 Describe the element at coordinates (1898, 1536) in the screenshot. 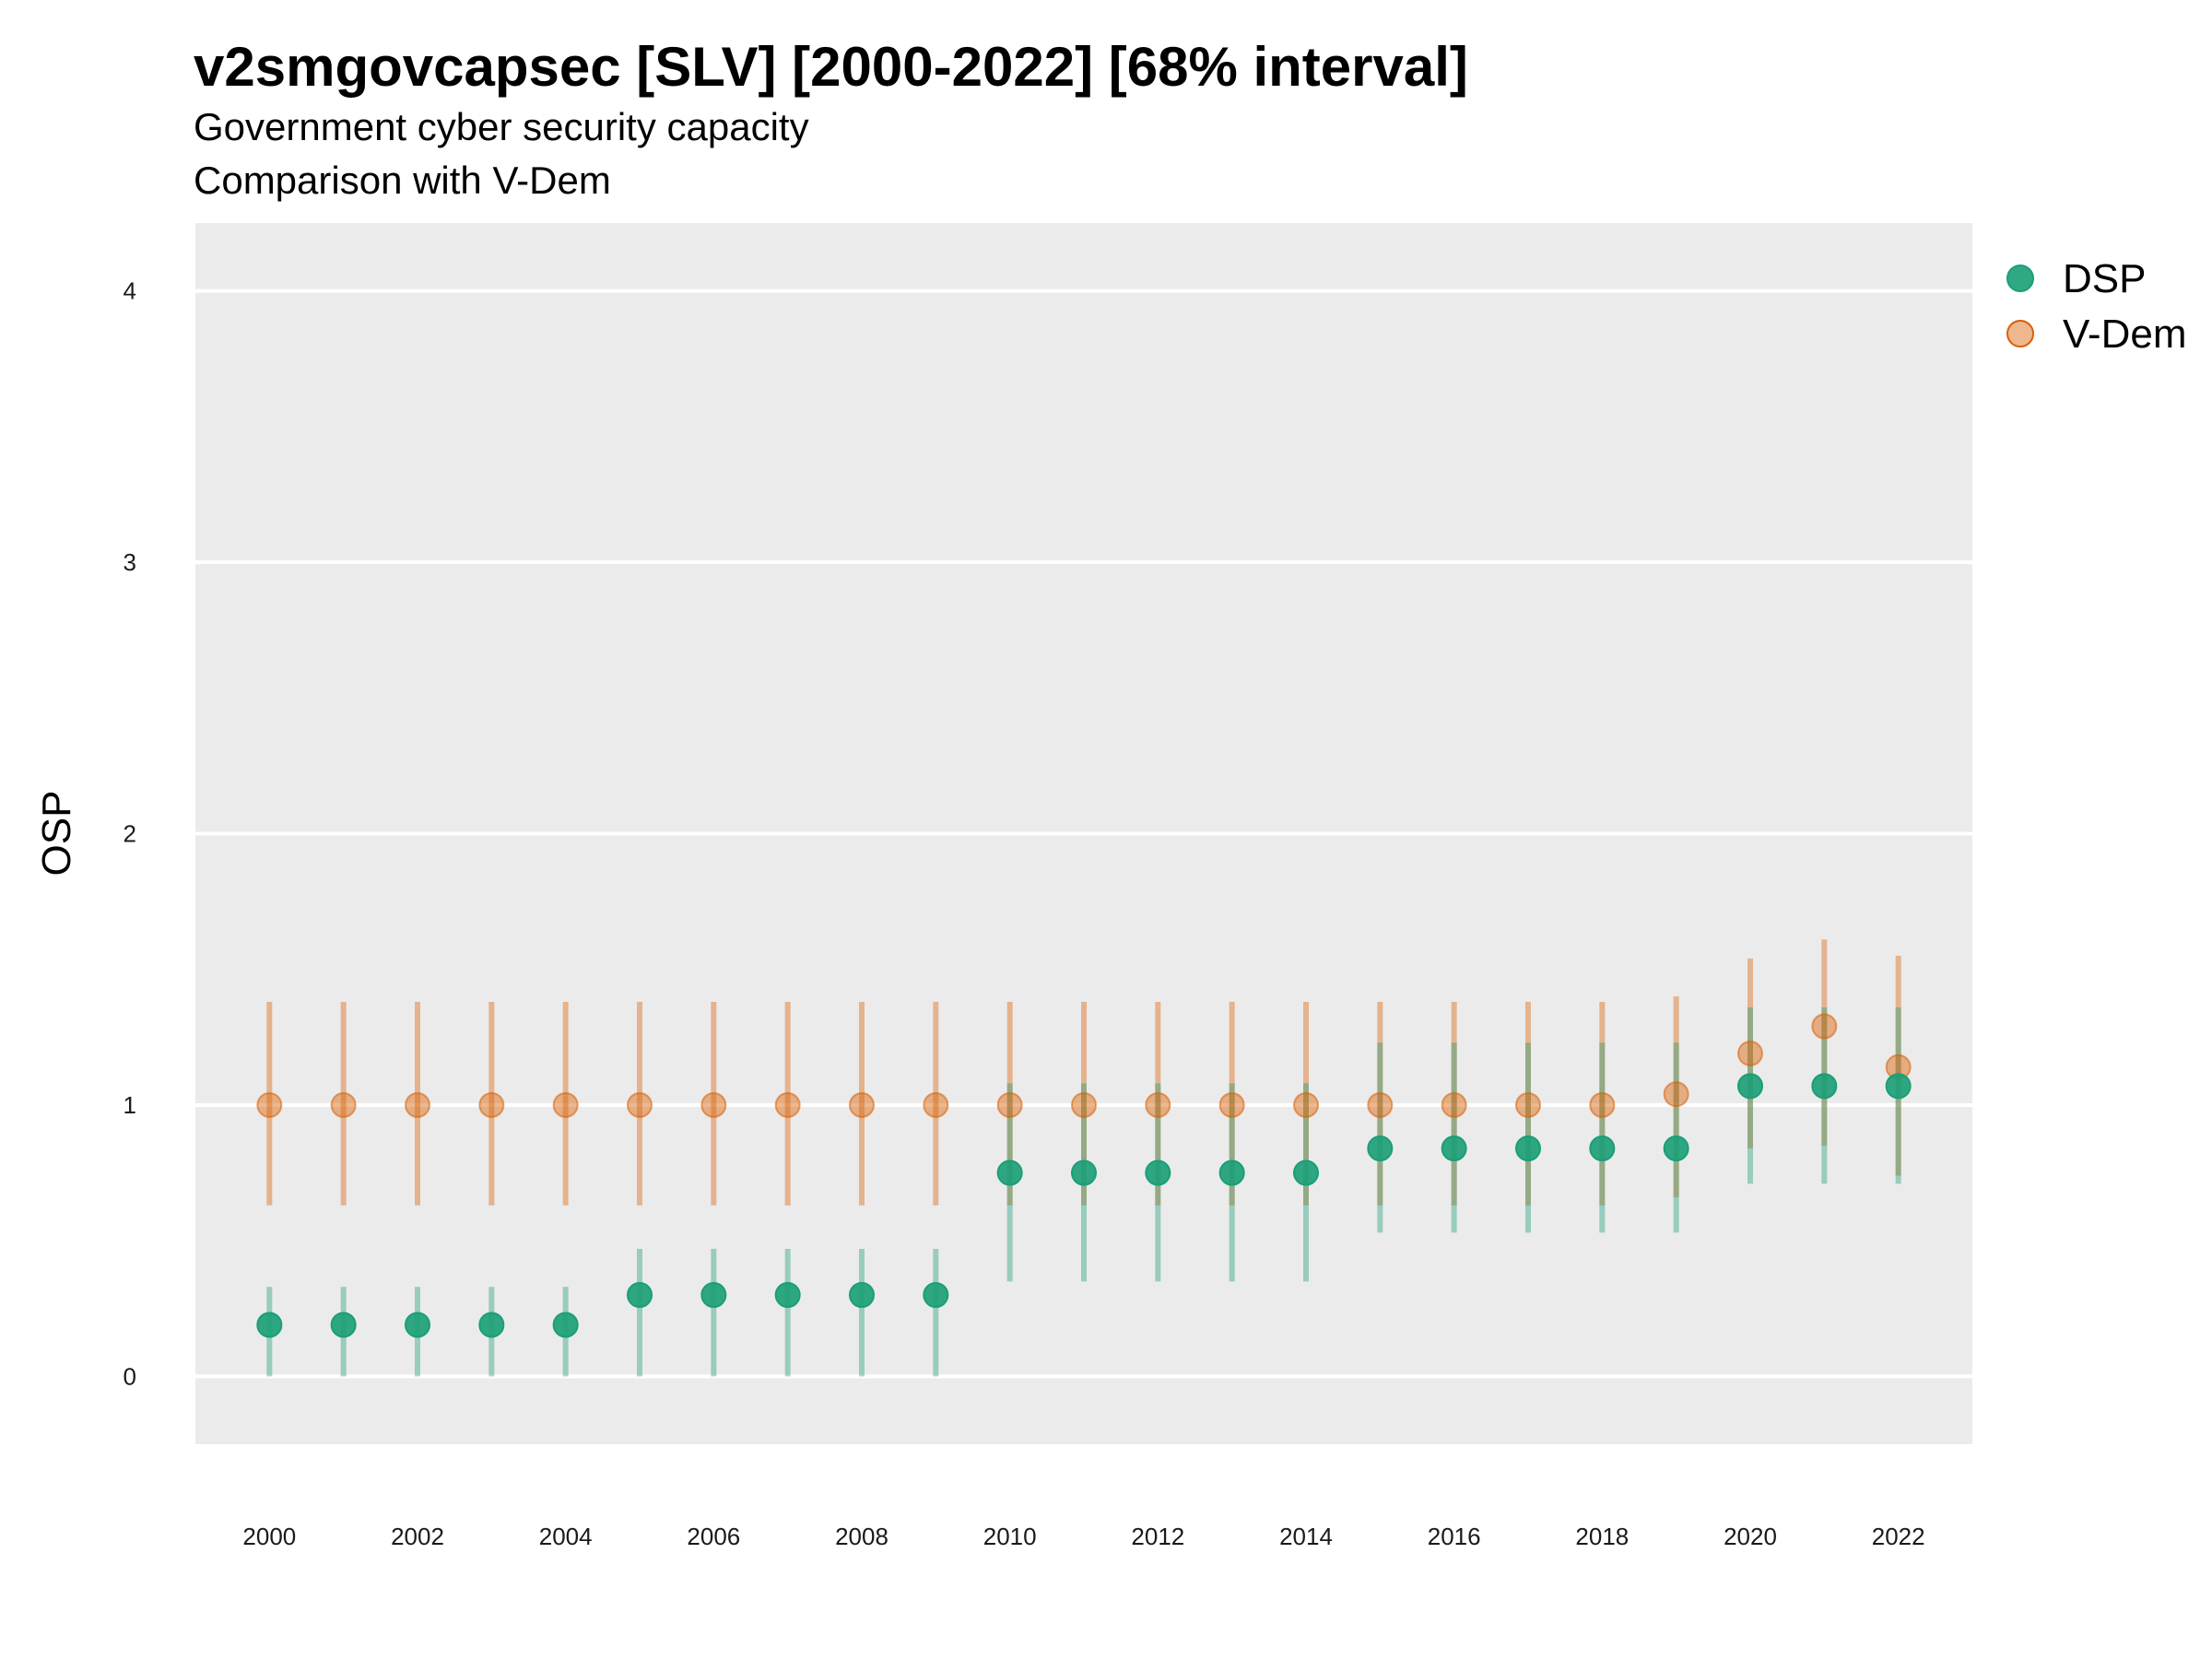

I see `x-tick-label: 2022` at that location.